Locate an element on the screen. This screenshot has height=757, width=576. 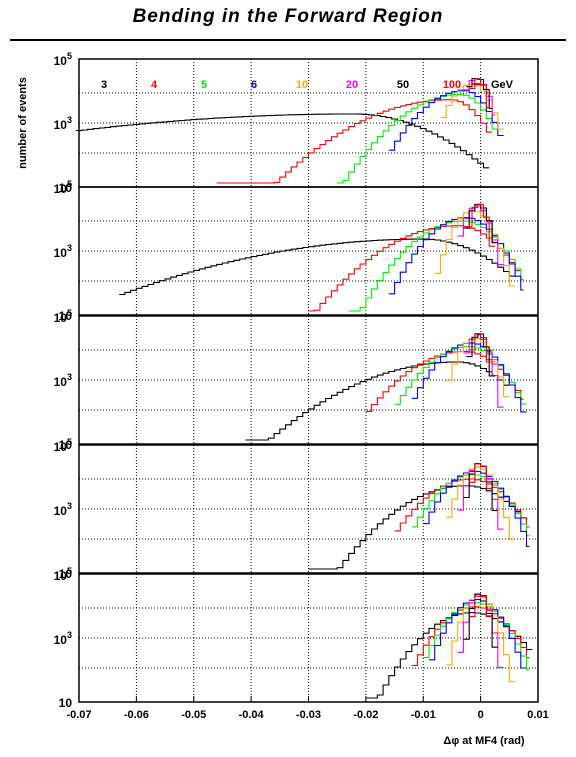
x-tick-label: -0.05 is located at coordinates (193, 715).